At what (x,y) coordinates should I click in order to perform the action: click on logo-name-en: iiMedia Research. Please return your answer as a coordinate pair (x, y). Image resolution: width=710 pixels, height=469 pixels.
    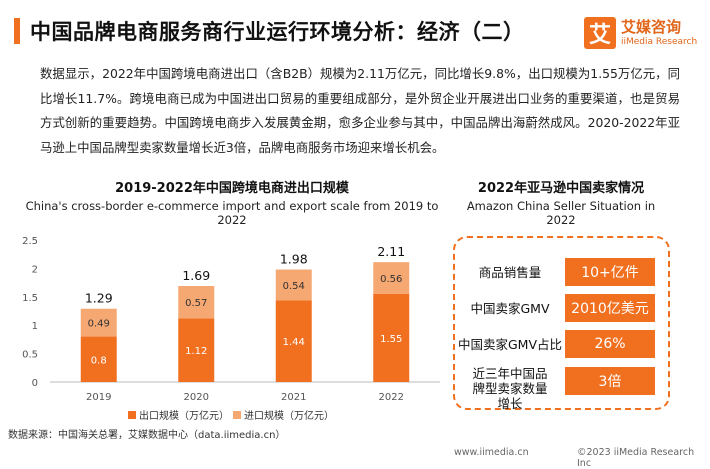
    Looking at the image, I should click on (659, 41).